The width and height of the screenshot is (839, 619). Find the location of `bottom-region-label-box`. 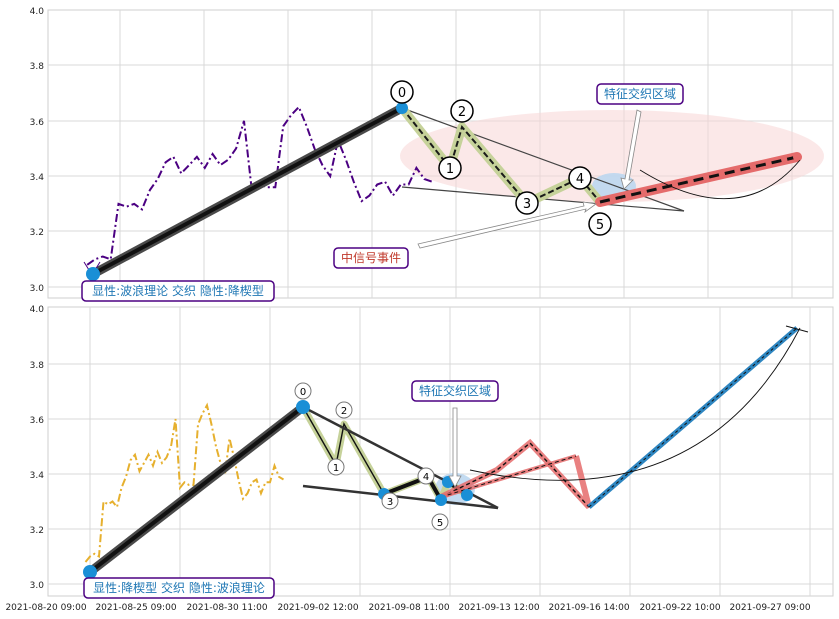

bottom-region-label-box is located at coordinates (455, 391).